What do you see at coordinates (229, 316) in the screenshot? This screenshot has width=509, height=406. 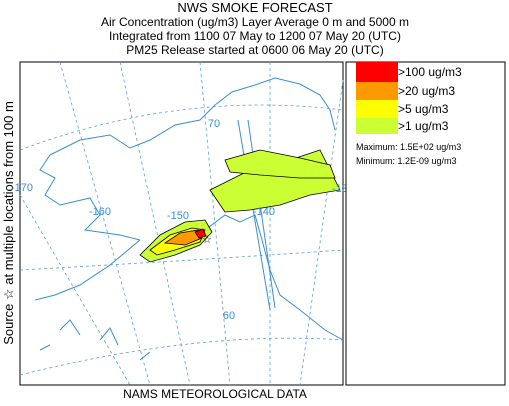 I see `grid-label: 60` at bounding box center [229, 316].